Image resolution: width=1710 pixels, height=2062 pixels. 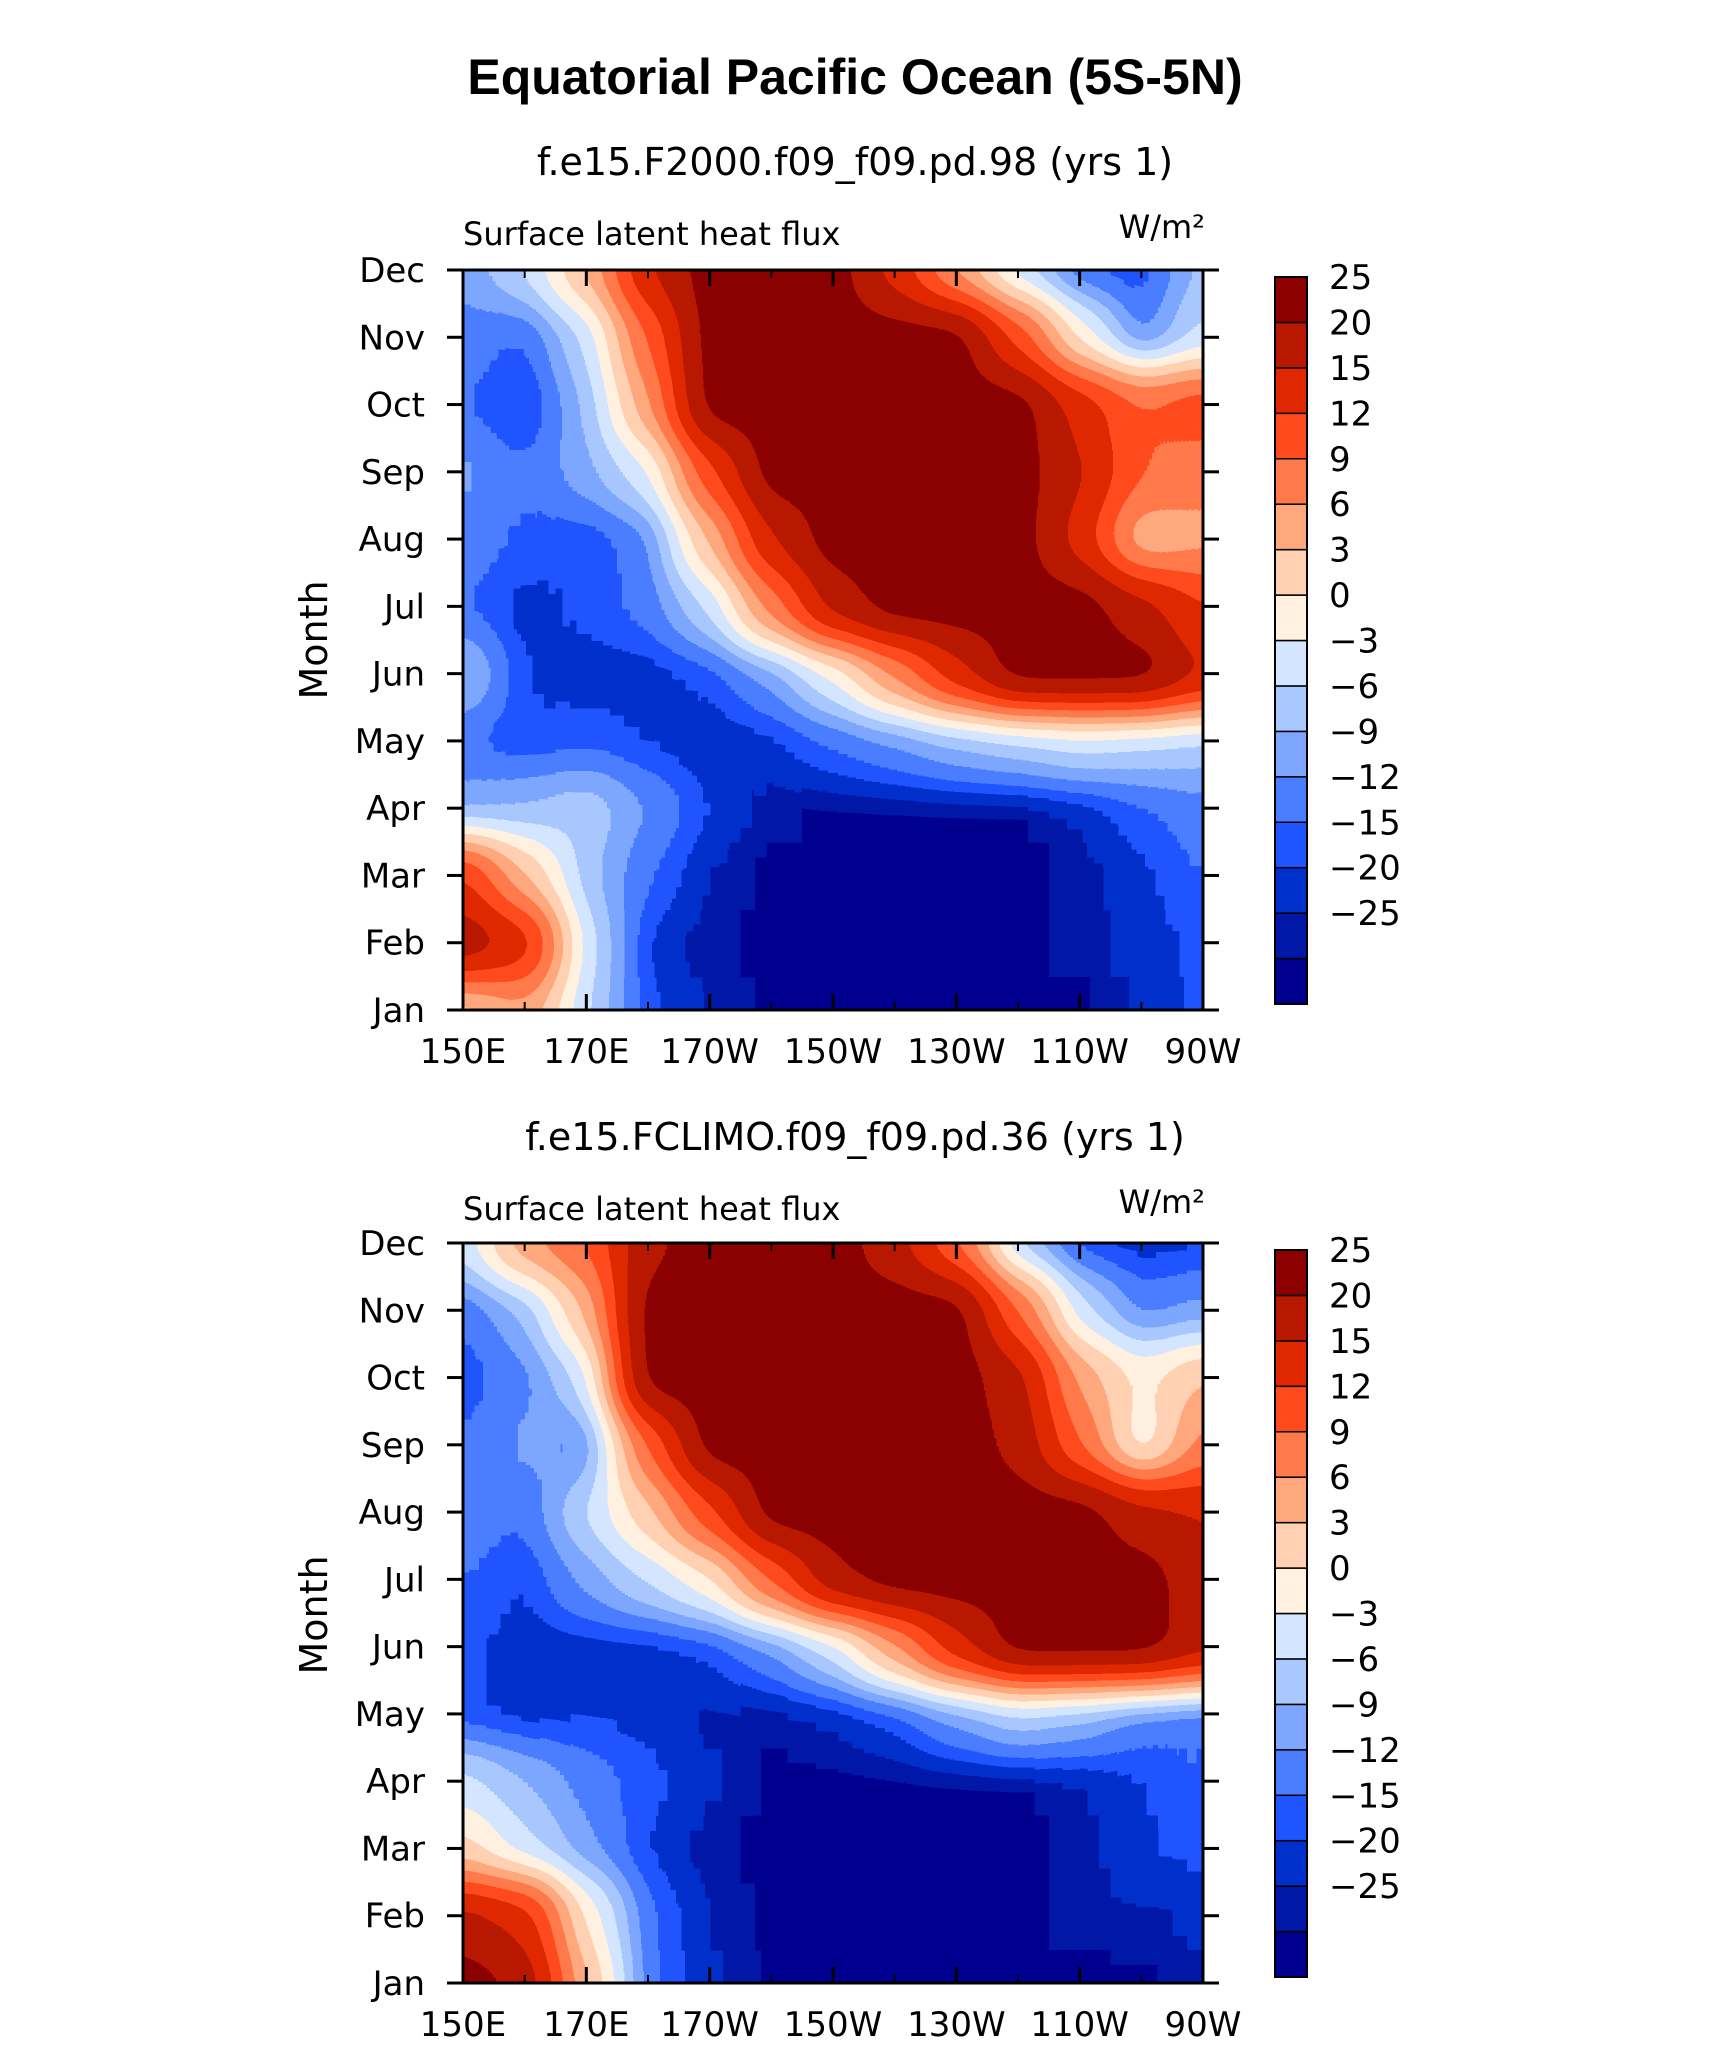 I want to click on y-tick-label: Sep, so click(x=393, y=473).